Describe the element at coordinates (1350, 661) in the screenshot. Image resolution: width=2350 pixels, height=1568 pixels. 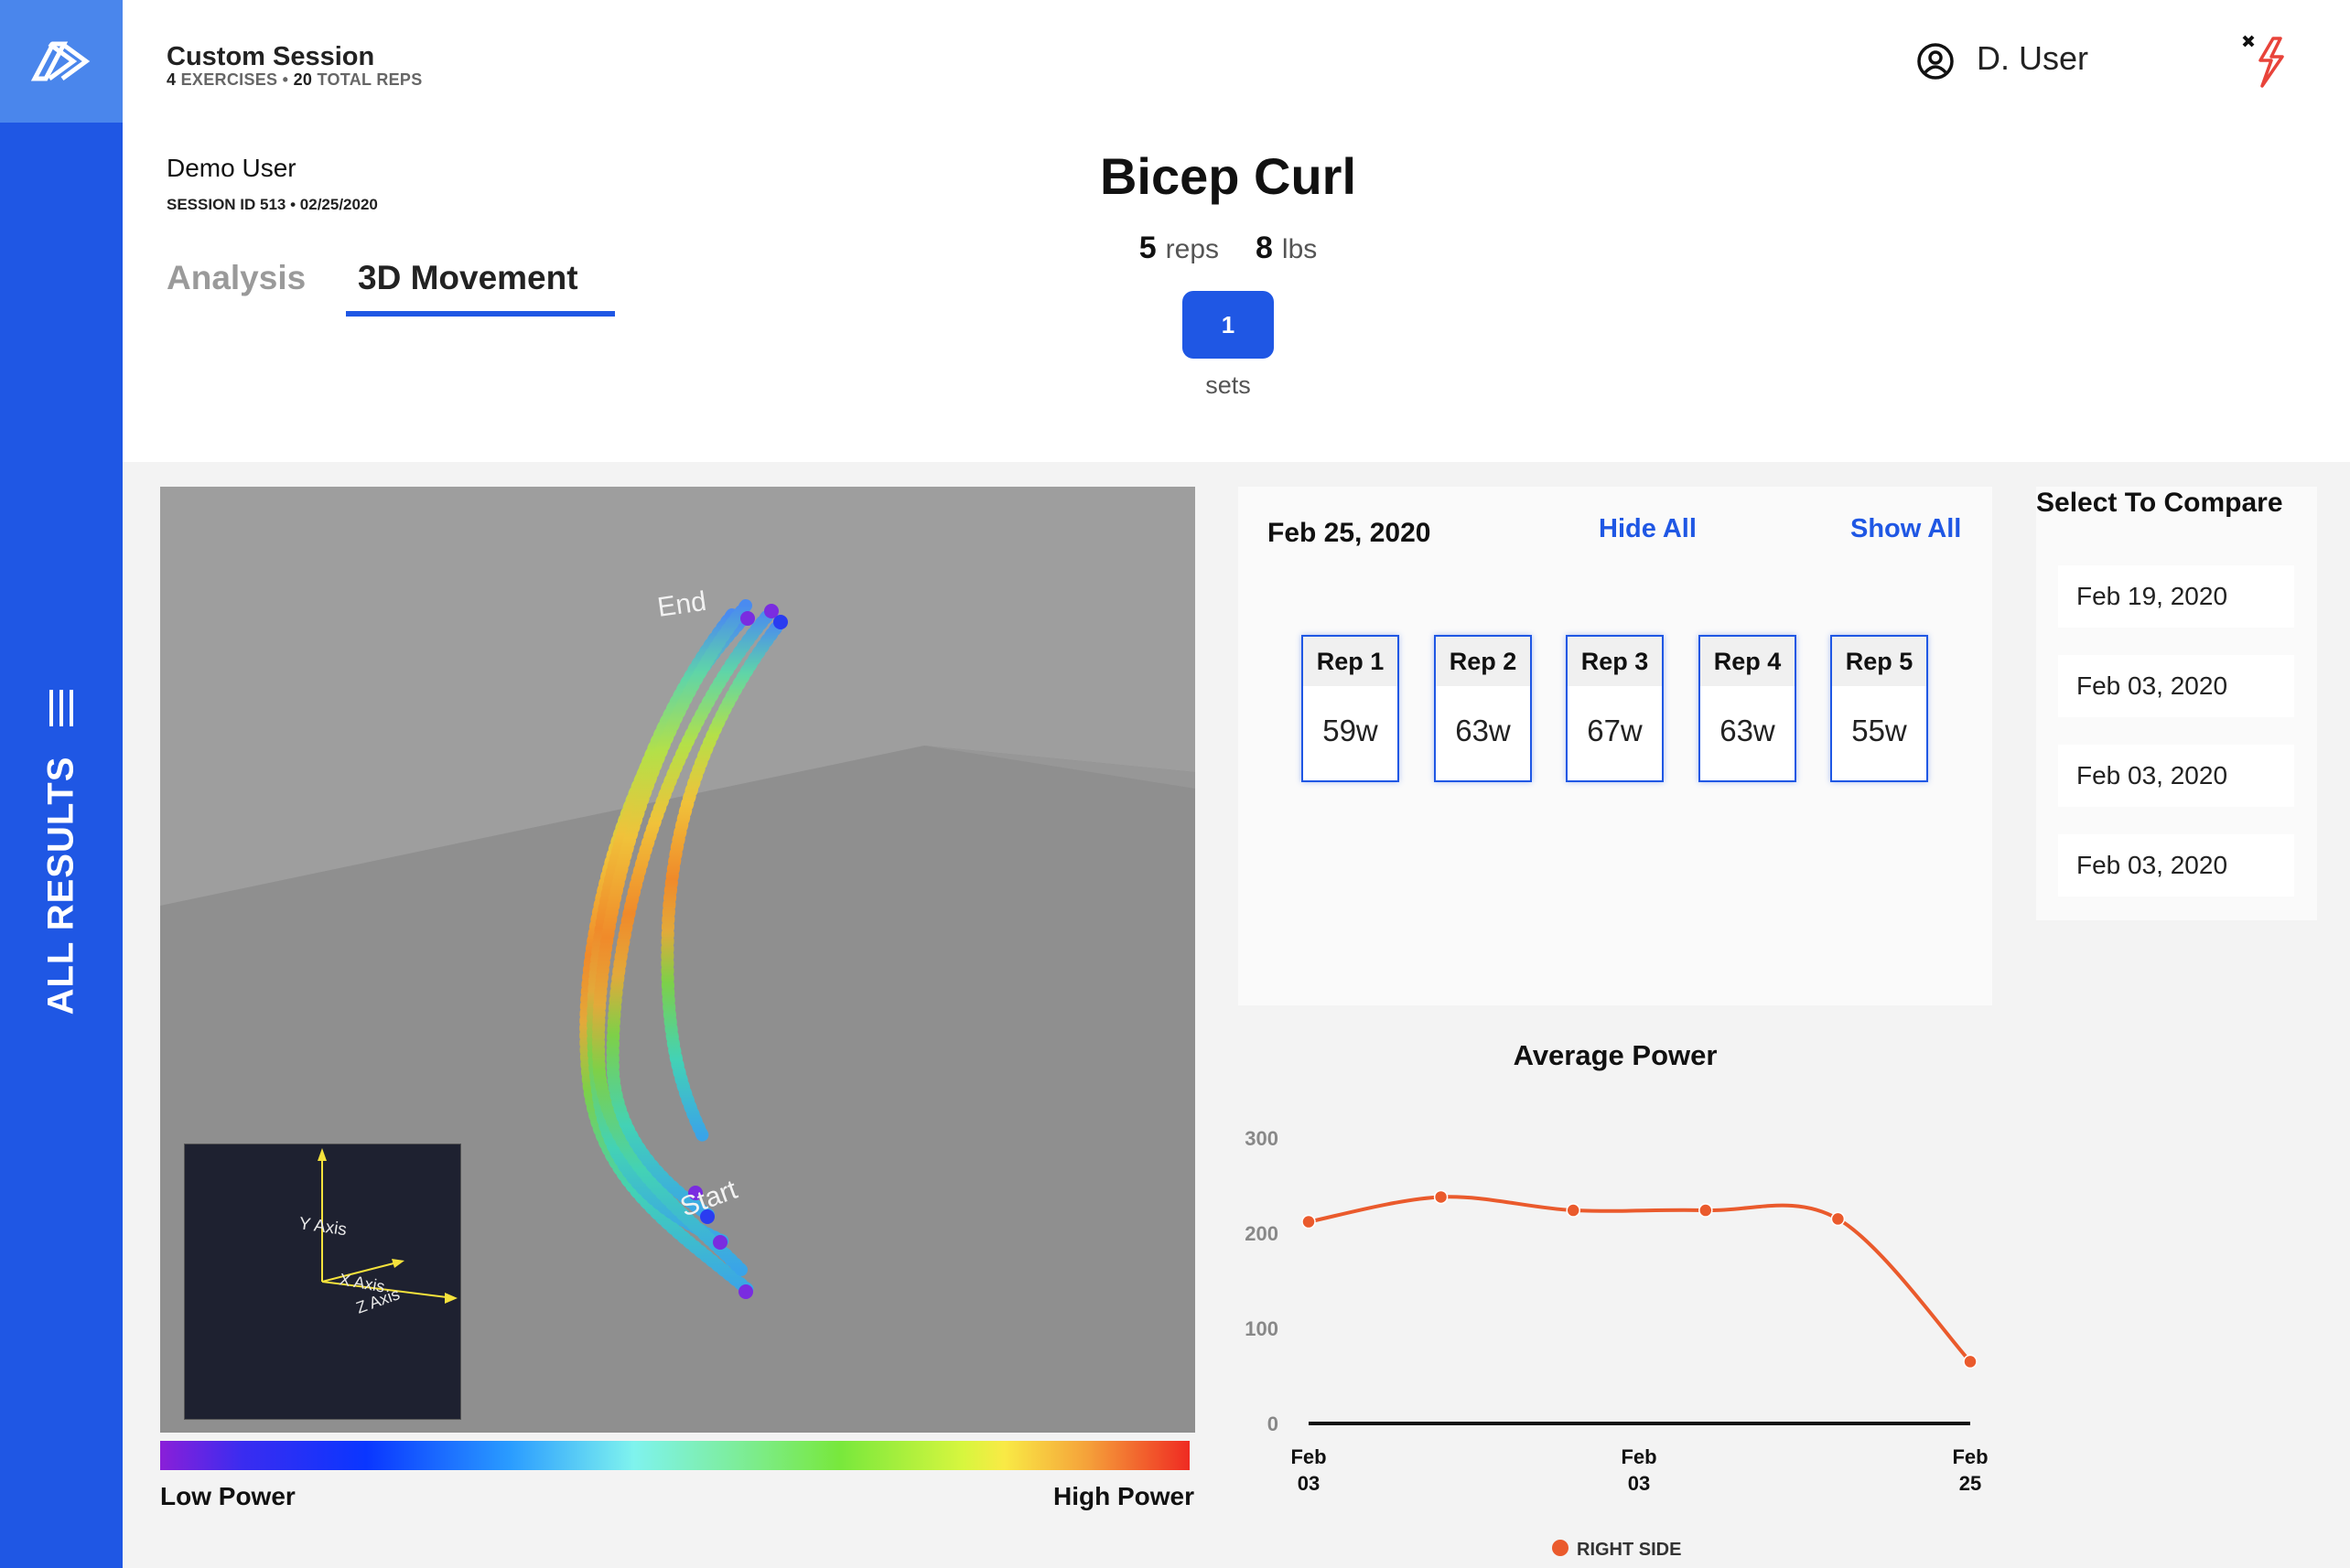
I see `rep-label: Rep 1` at that location.